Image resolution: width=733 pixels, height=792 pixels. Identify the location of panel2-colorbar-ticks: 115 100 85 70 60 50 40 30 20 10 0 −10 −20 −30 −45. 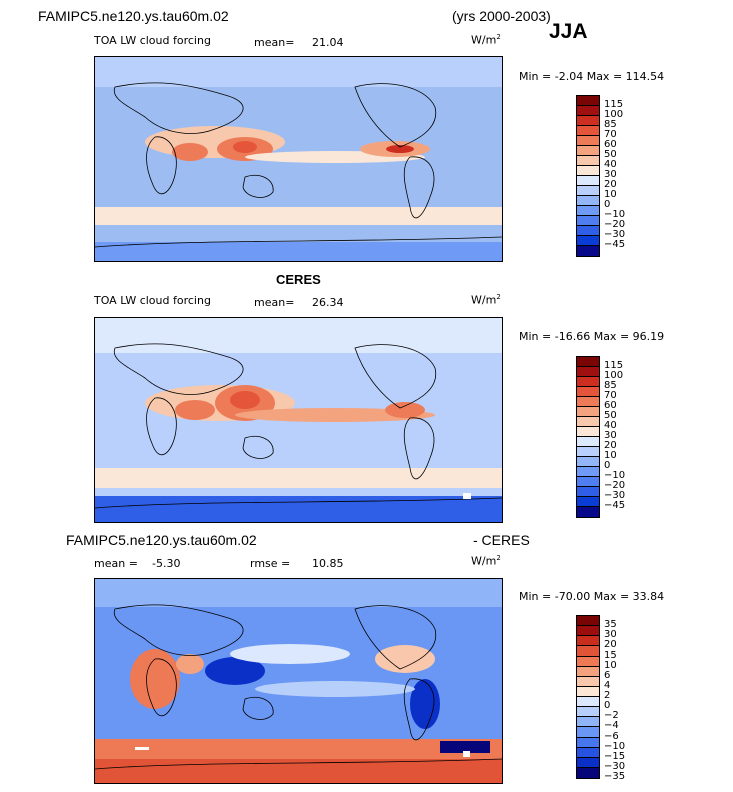
(624, 436).